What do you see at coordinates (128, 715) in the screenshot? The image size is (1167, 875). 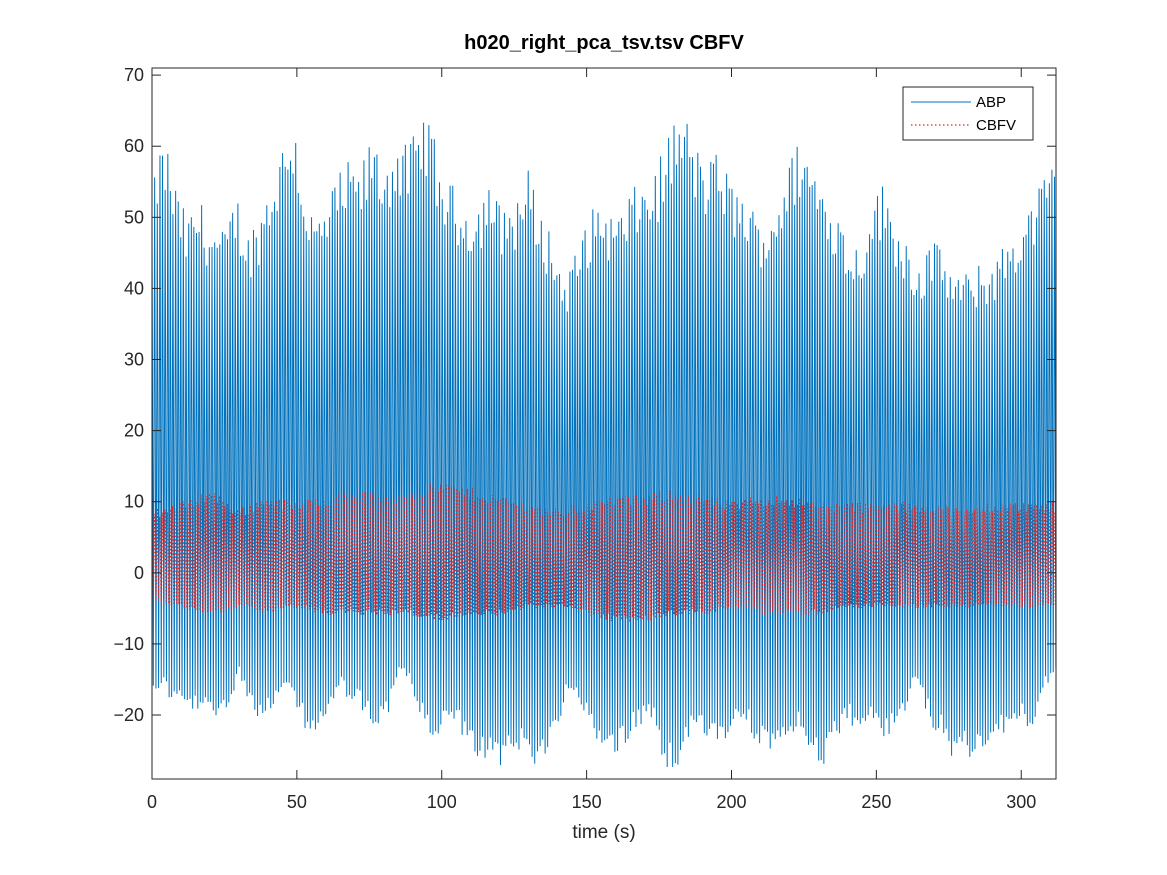 I see `y-tick-label: −20` at bounding box center [128, 715].